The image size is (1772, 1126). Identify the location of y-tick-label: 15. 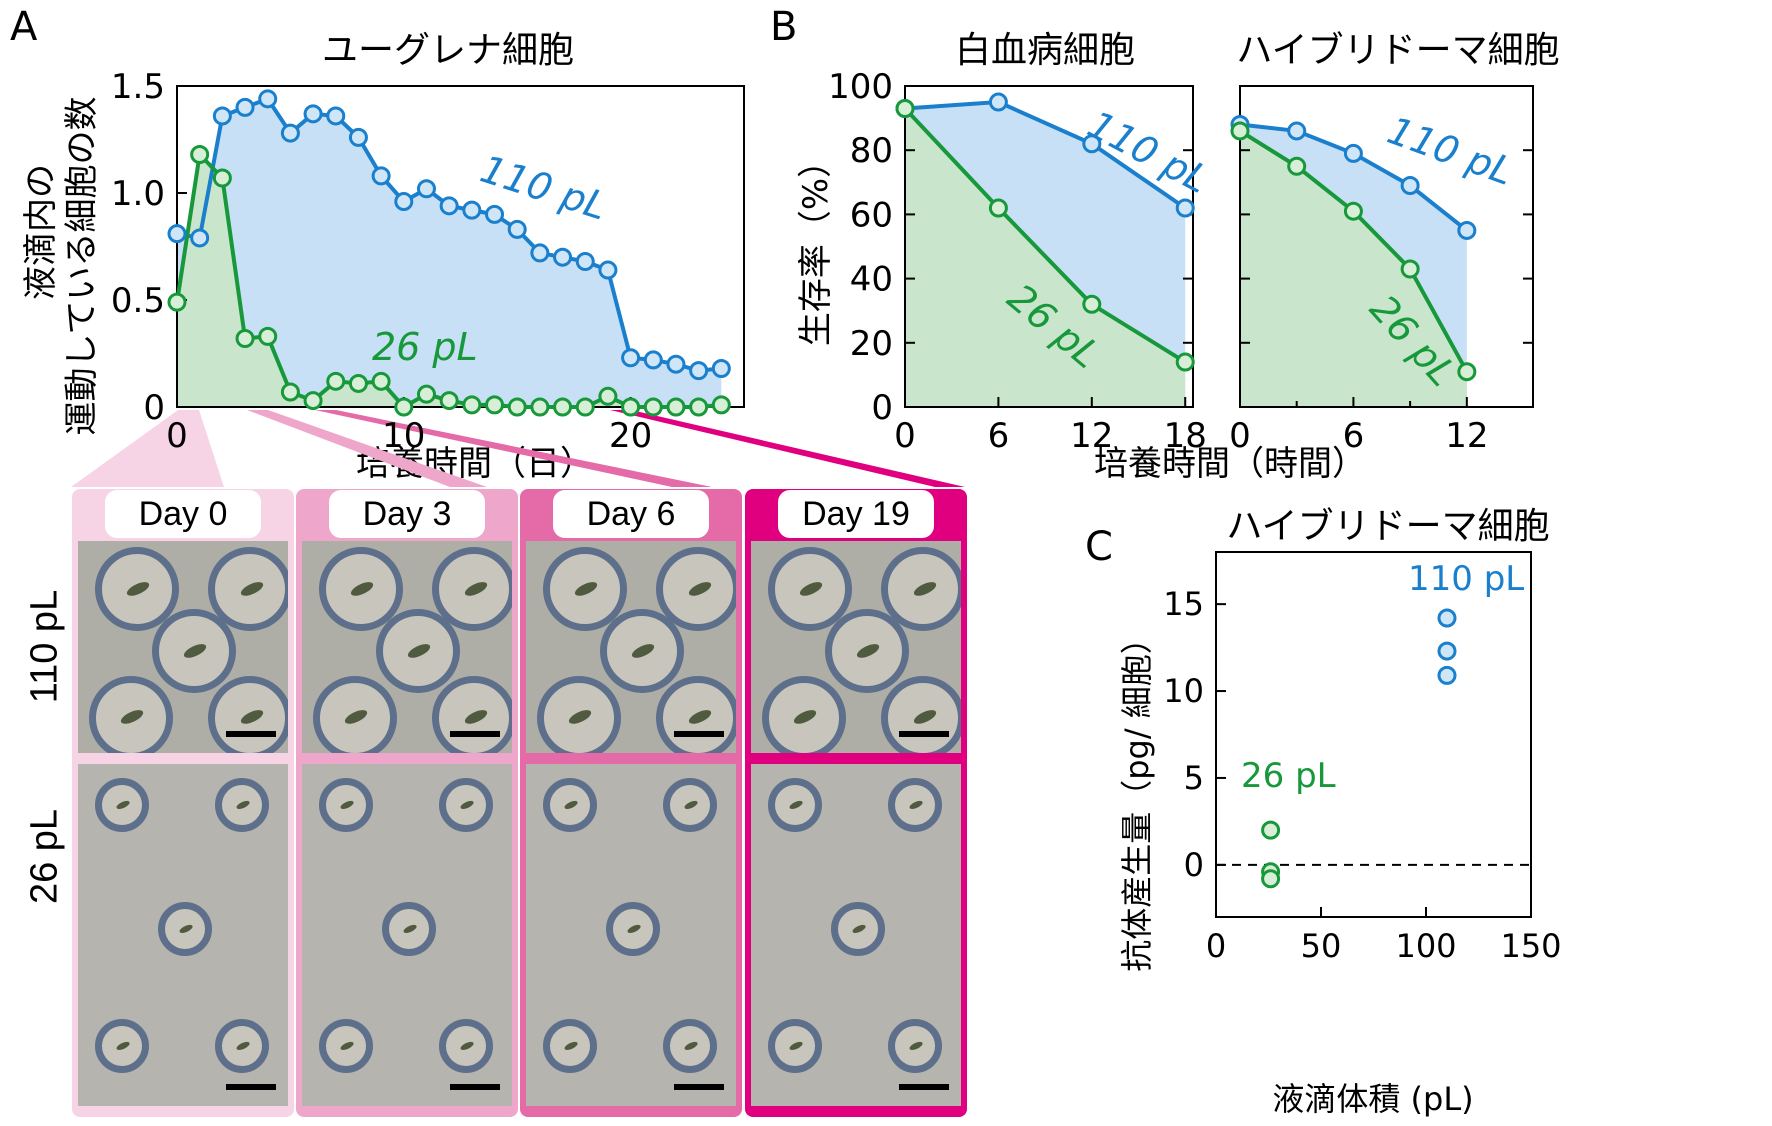
(1183, 604).